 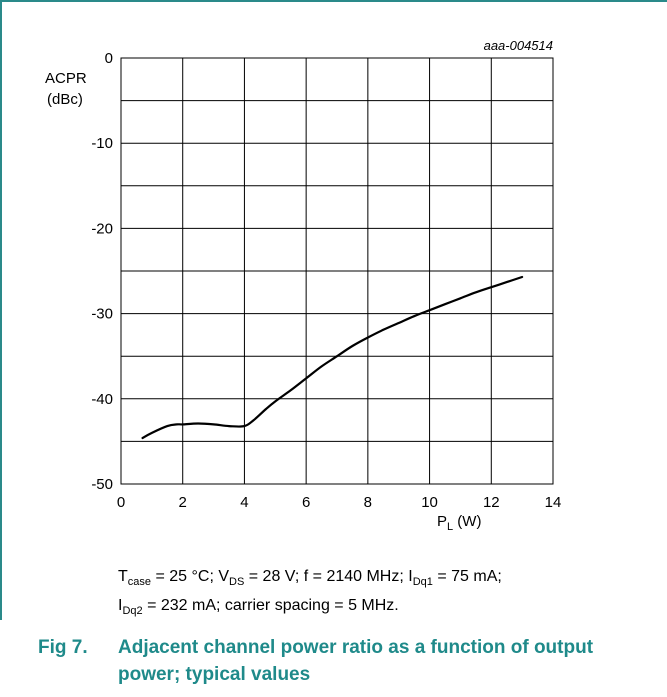 I want to click on x-axis-label: PL (W), so click(x=459, y=523).